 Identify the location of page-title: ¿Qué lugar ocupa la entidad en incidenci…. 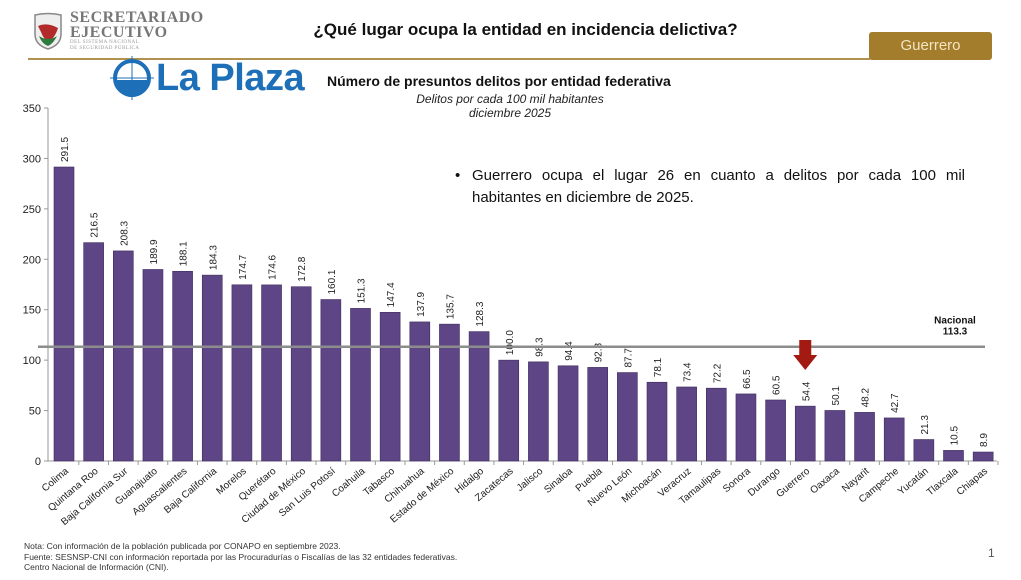
(525, 29).